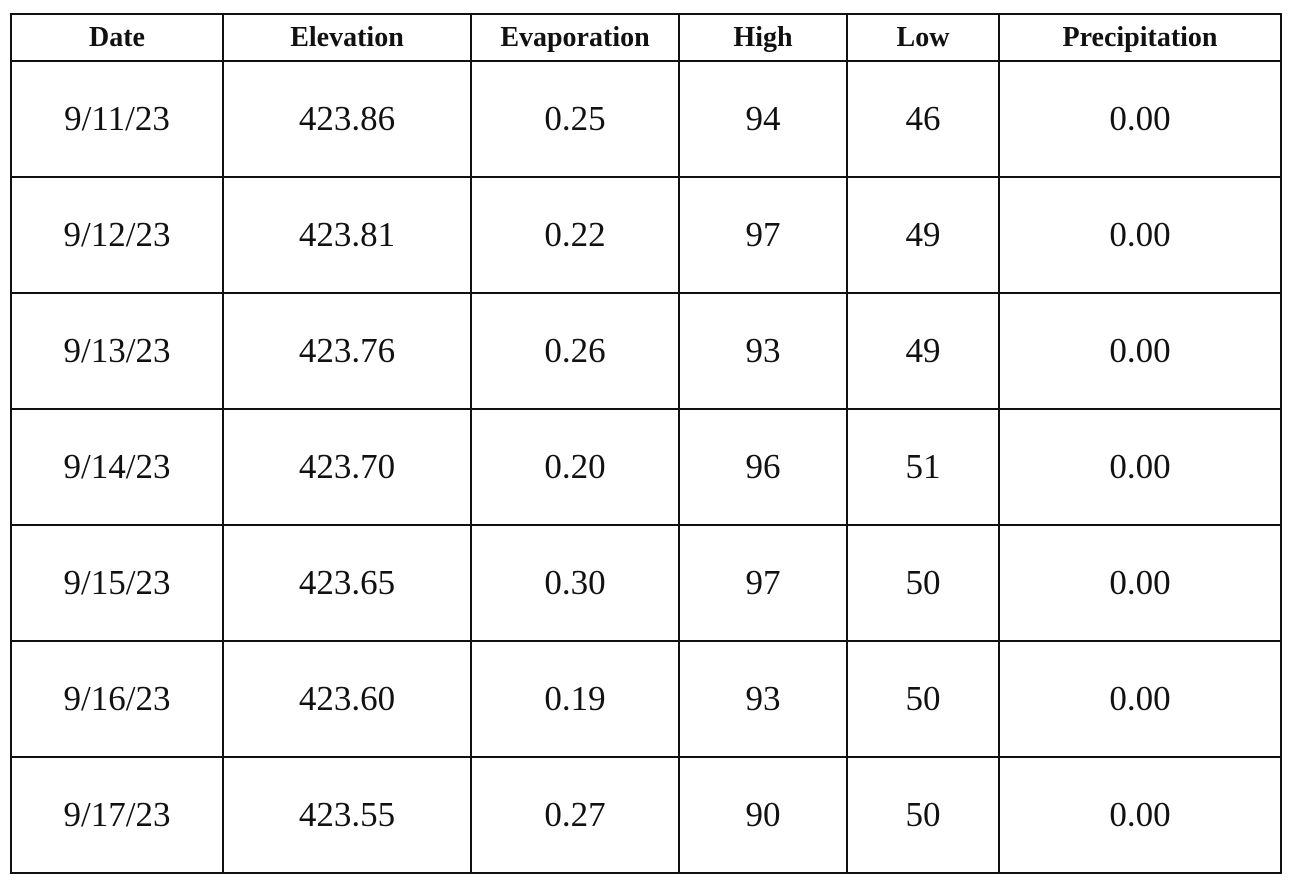  What do you see at coordinates (763, 815) in the screenshot?
I see `table-cell: 90` at bounding box center [763, 815].